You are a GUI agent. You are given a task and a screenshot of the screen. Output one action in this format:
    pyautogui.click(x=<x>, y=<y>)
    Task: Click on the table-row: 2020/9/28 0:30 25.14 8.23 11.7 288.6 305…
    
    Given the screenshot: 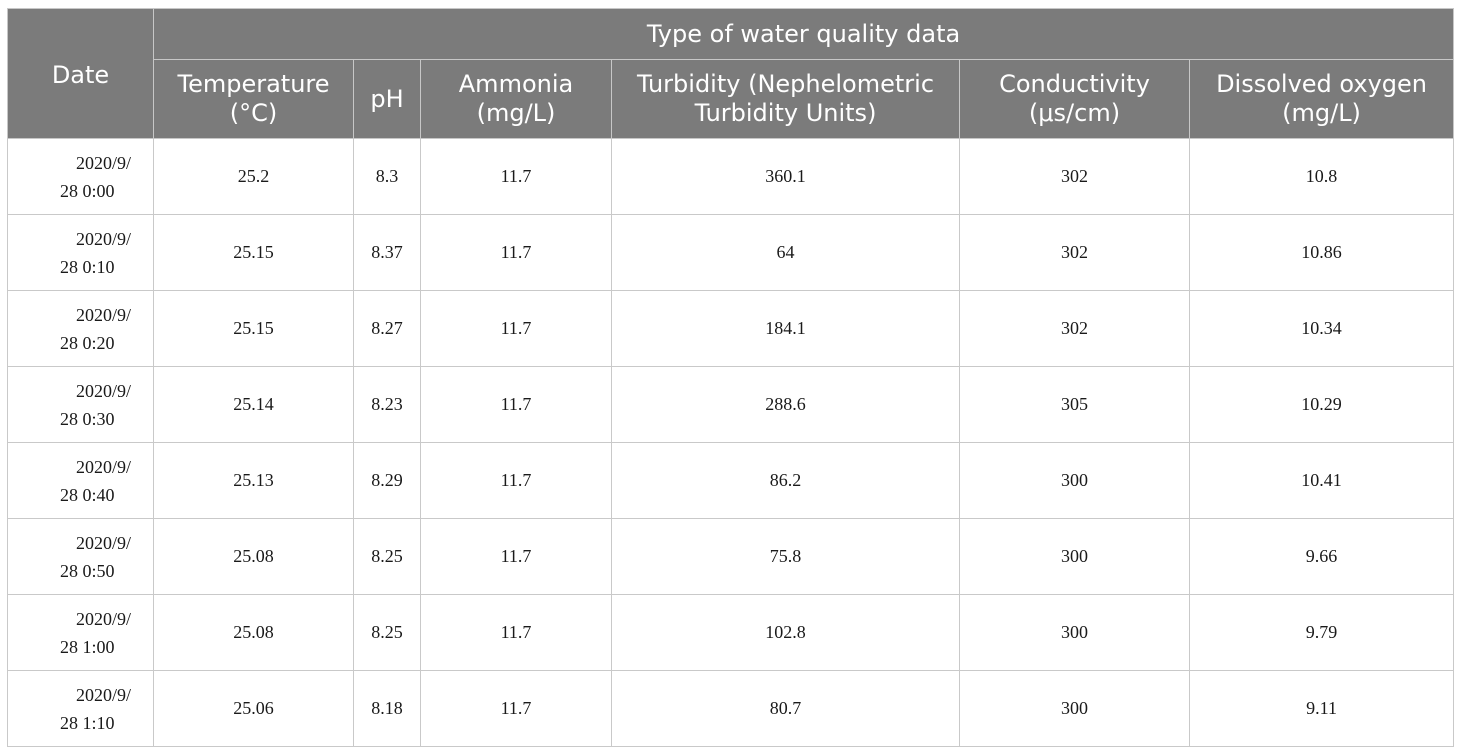 What is the action you would take?
    pyautogui.click(x=731, y=404)
    